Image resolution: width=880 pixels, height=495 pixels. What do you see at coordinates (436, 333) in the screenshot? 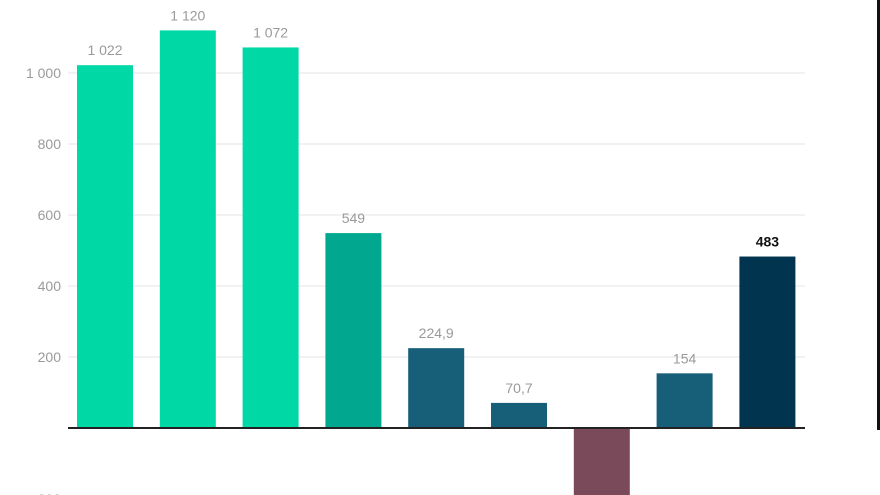
I see `data-label: 224,9` at bounding box center [436, 333].